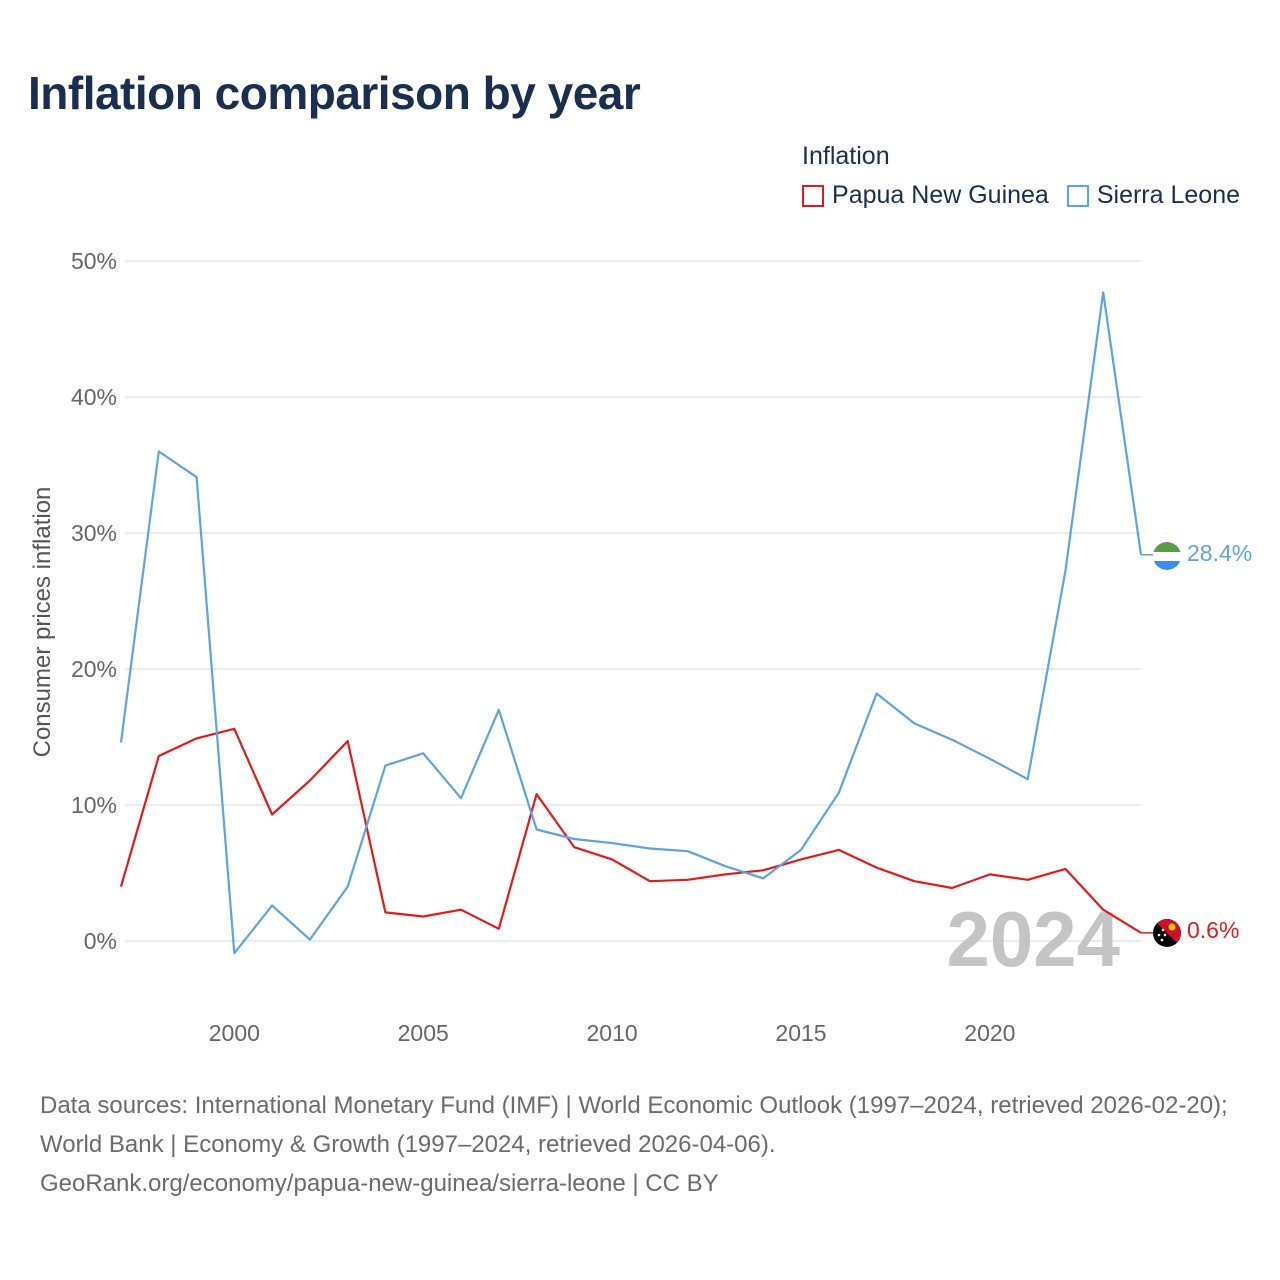 The height and width of the screenshot is (1280, 1280). Describe the element at coordinates (94, 805) in the screenshot. I see `y-tick-label: 10%` at that location.